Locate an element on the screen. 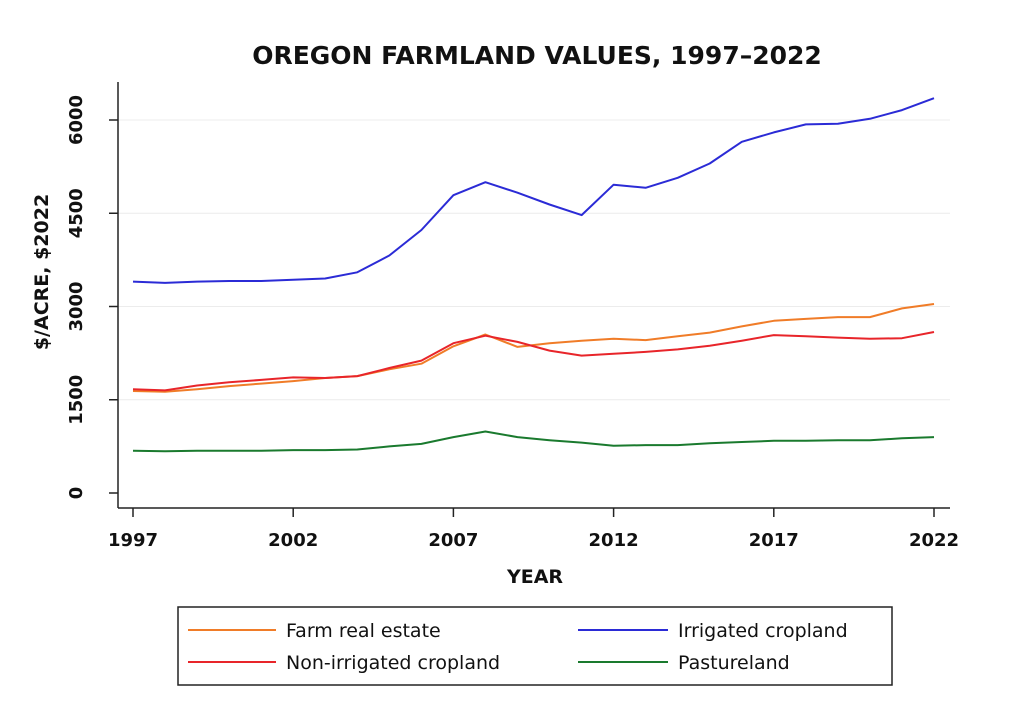 This screenshot has width=1024, height=705. y-tick-label: 1500 is located at coordinates (76, 400).